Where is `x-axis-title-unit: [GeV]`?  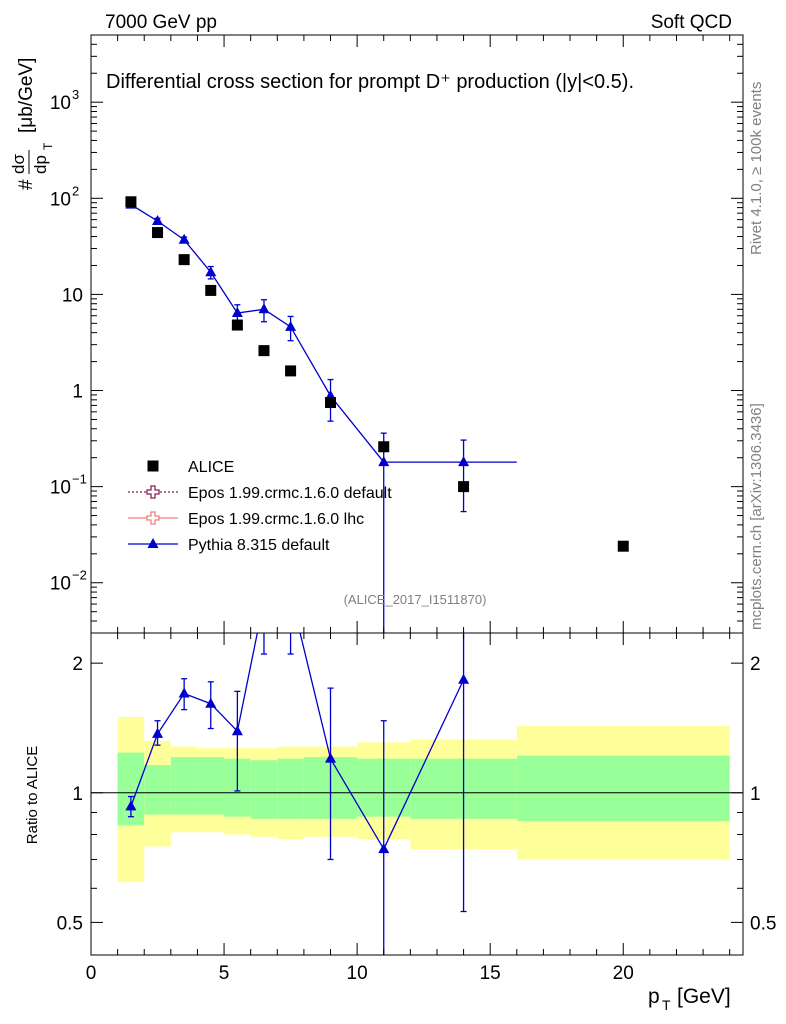 x-axis-title-unit: [GeV] is located at coordinates (704, 996).